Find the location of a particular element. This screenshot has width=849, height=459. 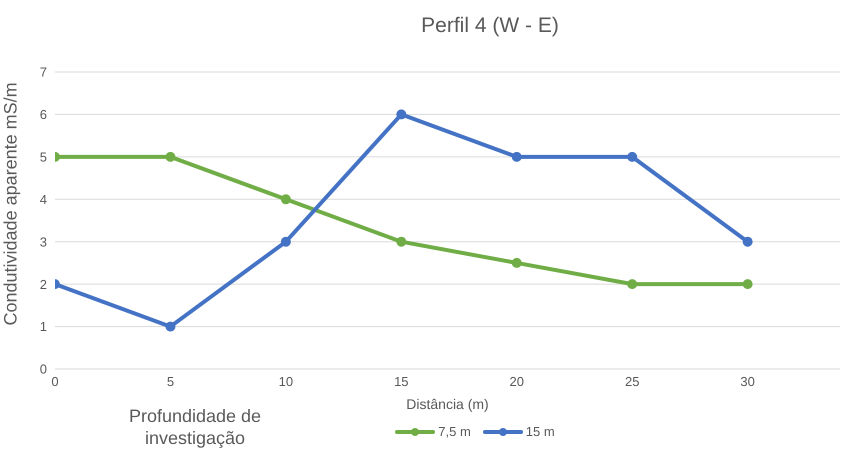

y-axis-title: Condutividade aparente mS/m is located at coordinates (10, 204).